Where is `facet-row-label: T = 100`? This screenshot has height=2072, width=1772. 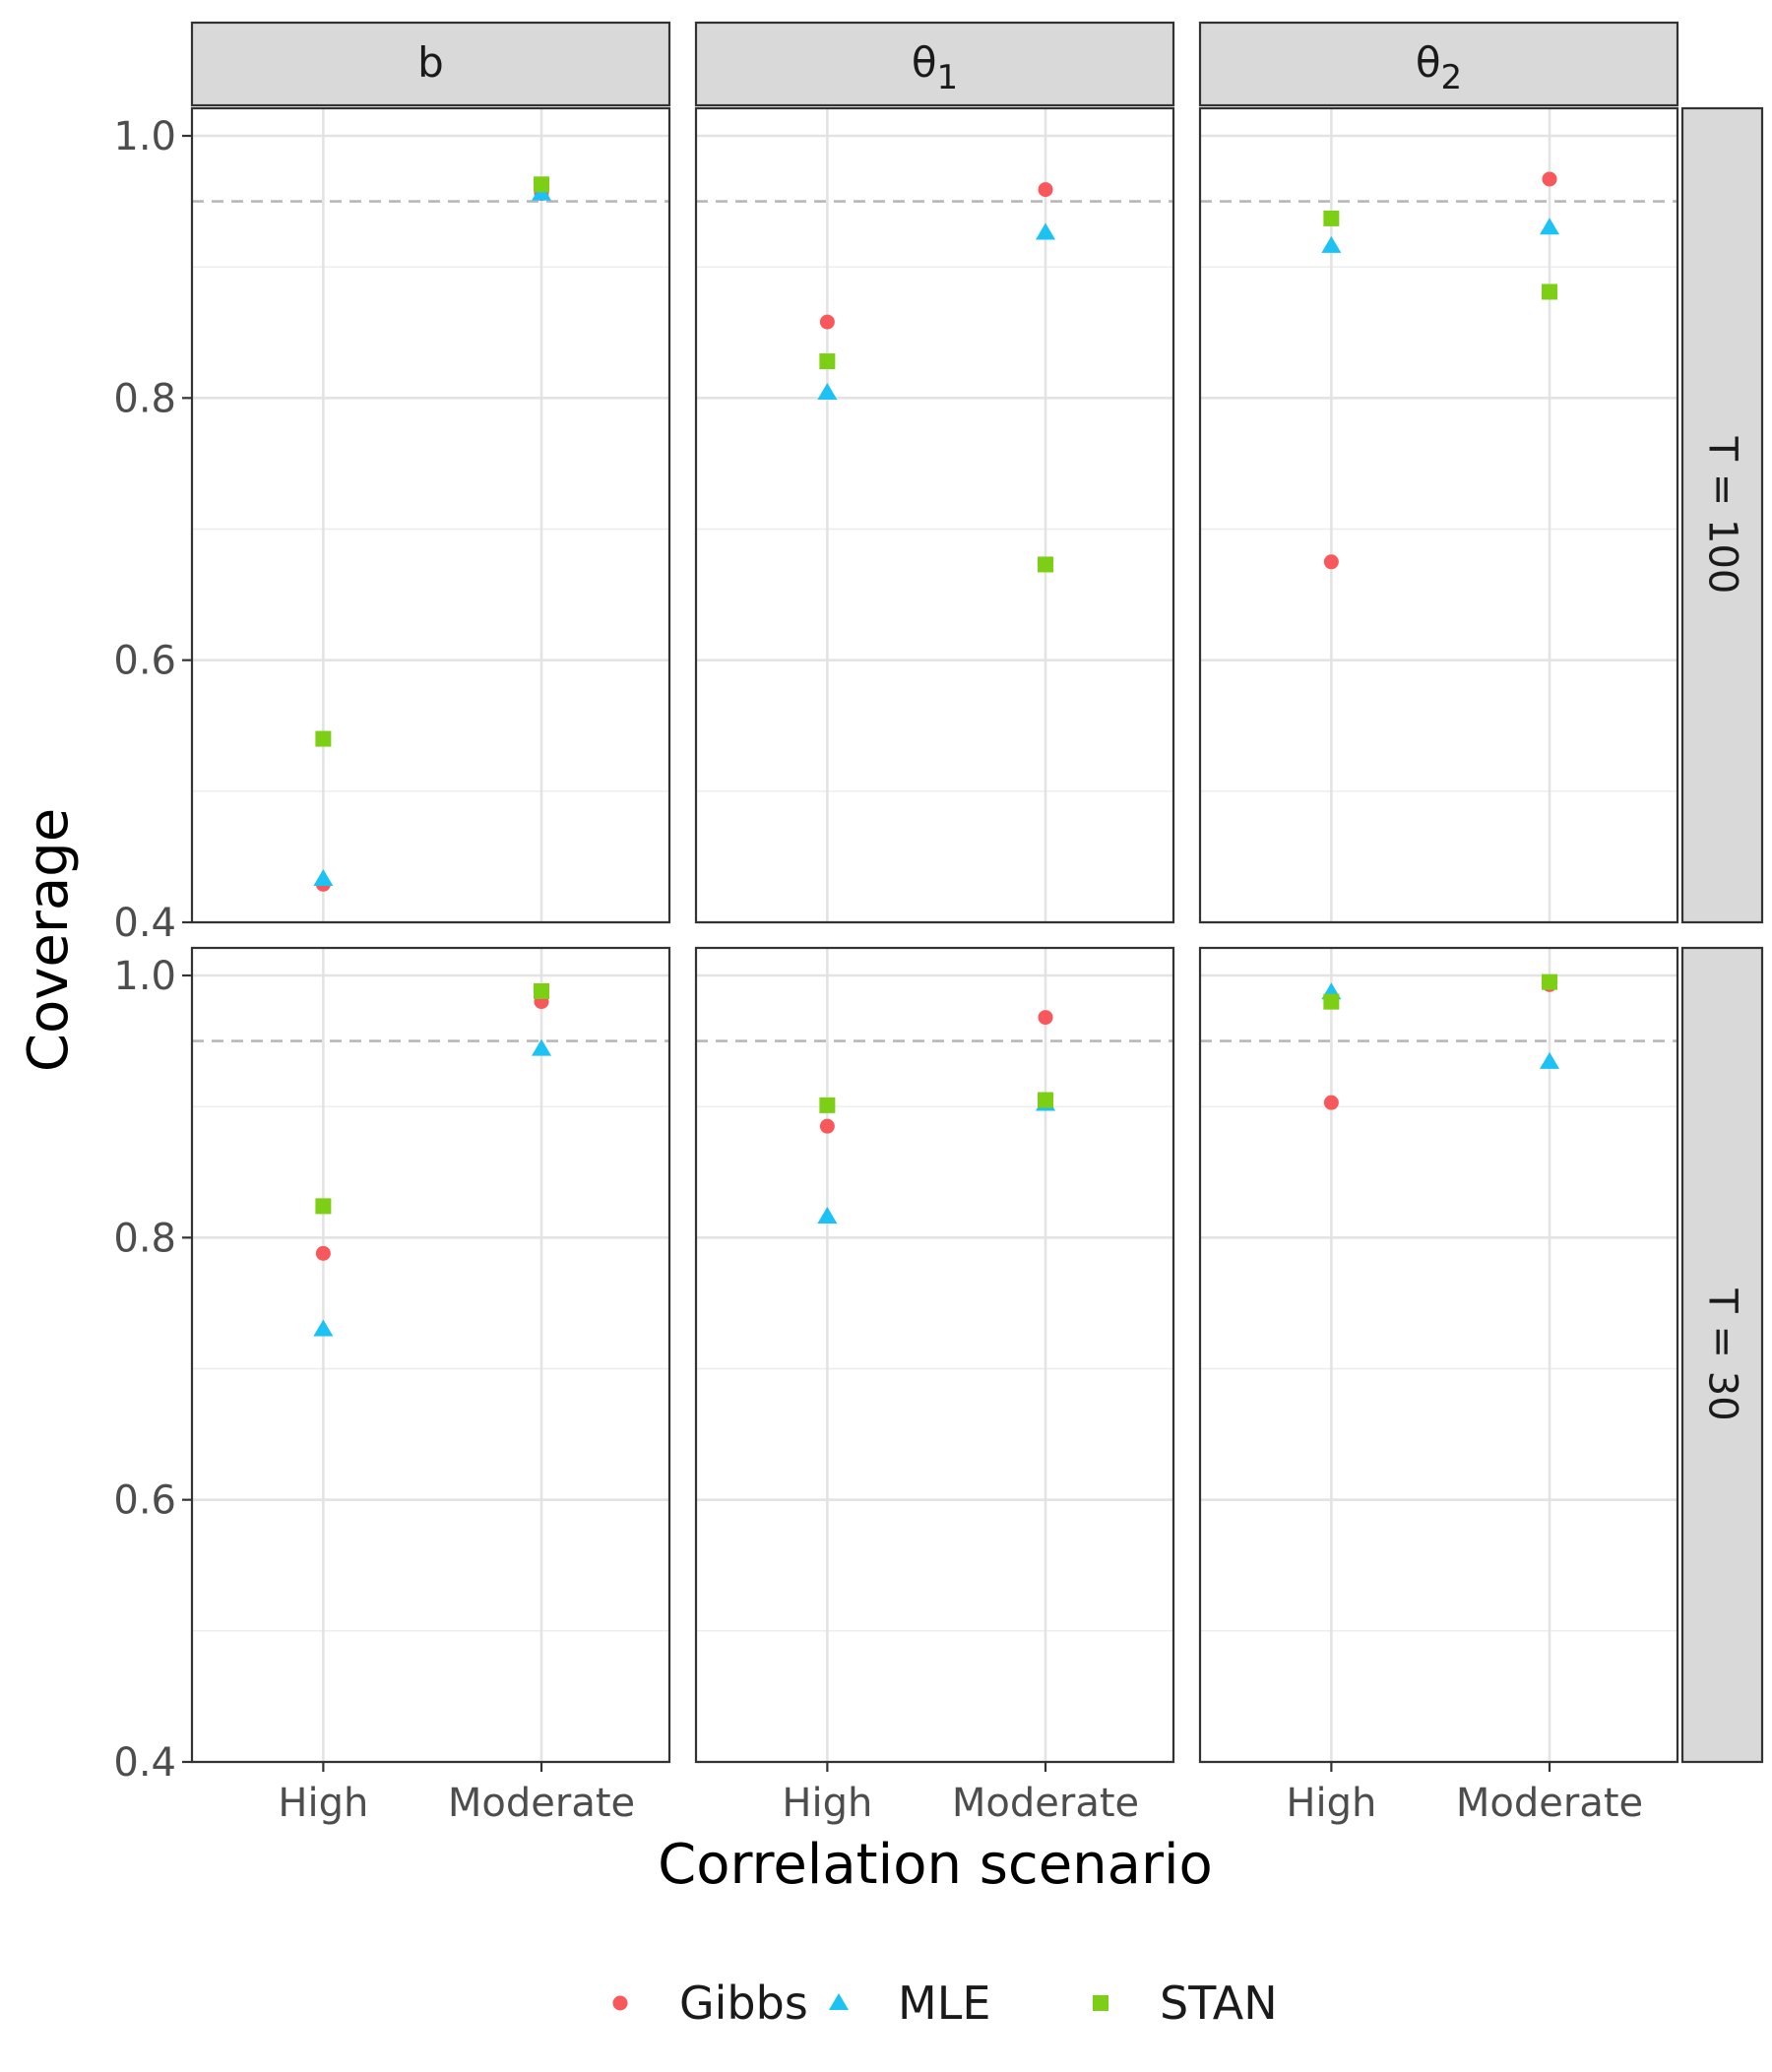 facet-row-label: T = 100 is located at coordinates (1722, 515).